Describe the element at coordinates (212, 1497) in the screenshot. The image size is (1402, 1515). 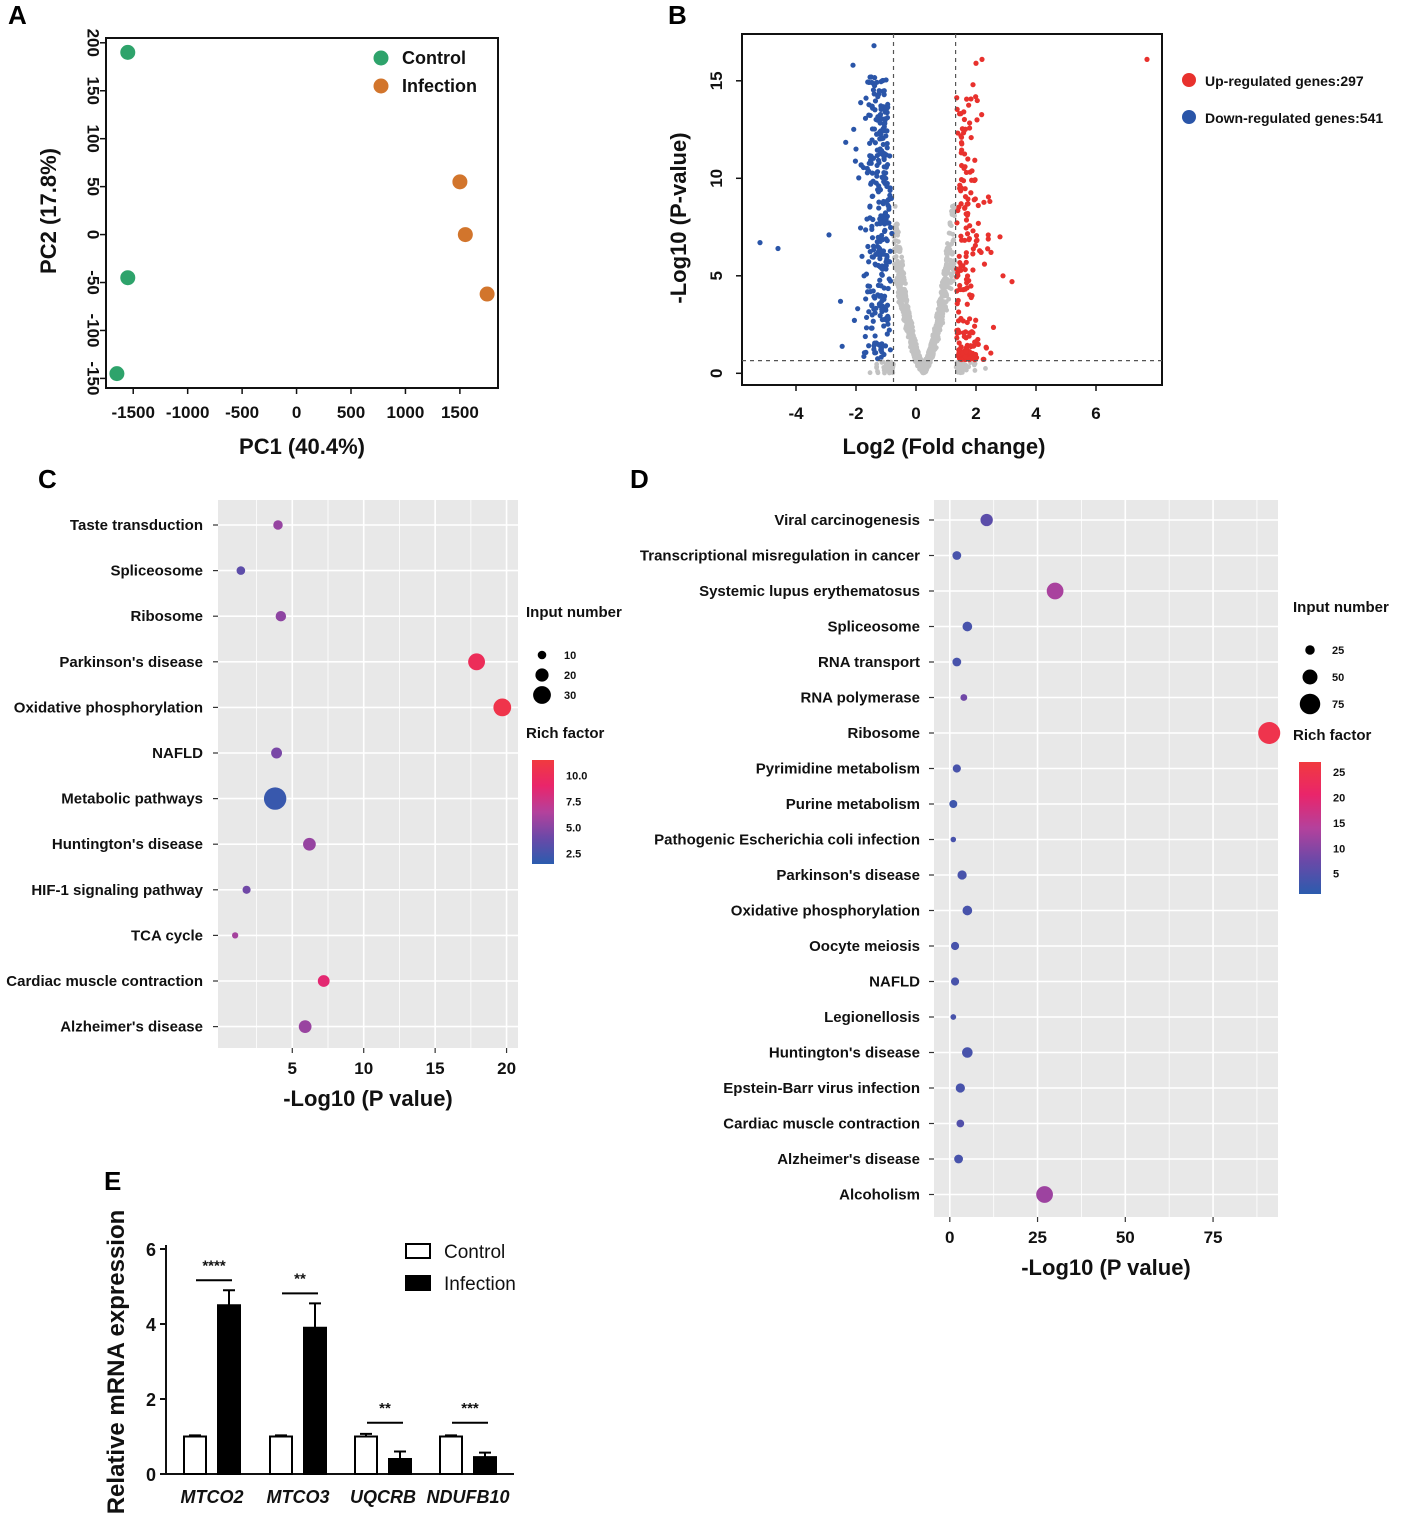
I see `category-label: MTCO2` at that location.